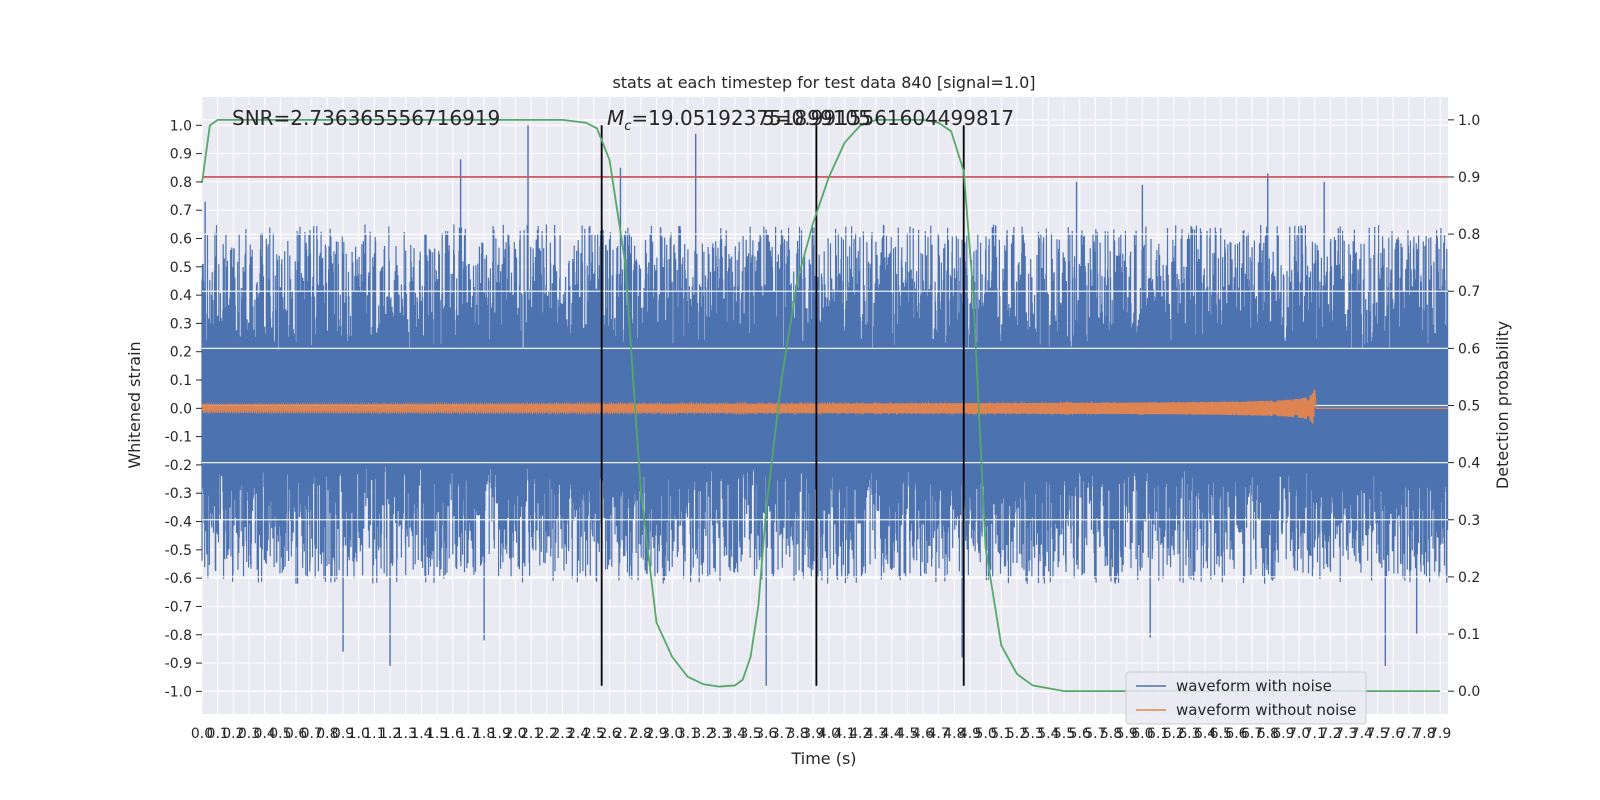  Describe the element at coordinates (1362, 734) in the screenshot. I see `x-tick-label: 7.4` at that location.